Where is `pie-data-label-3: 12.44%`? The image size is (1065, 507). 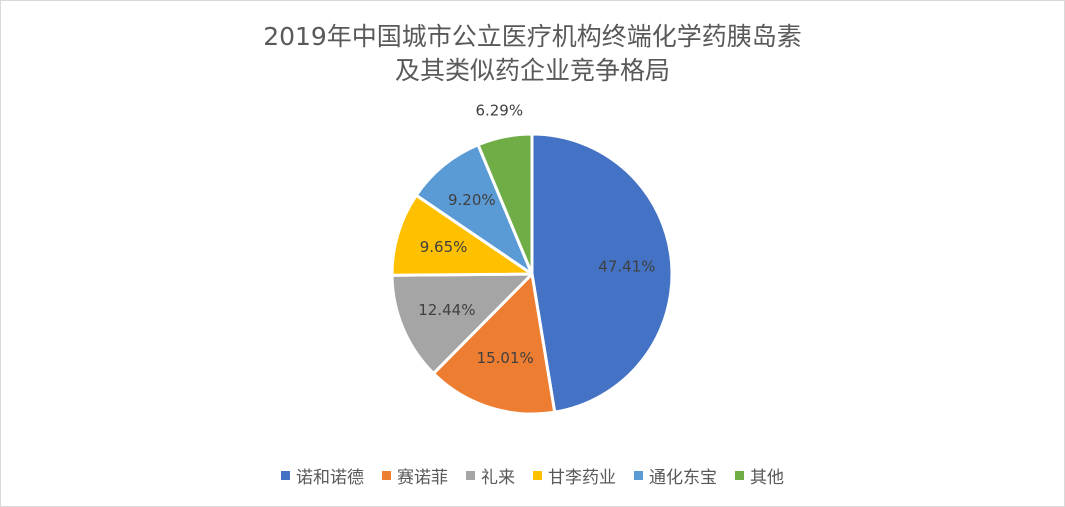 pie-data-label-3: 12.44% is located at coordinates (446, 310).